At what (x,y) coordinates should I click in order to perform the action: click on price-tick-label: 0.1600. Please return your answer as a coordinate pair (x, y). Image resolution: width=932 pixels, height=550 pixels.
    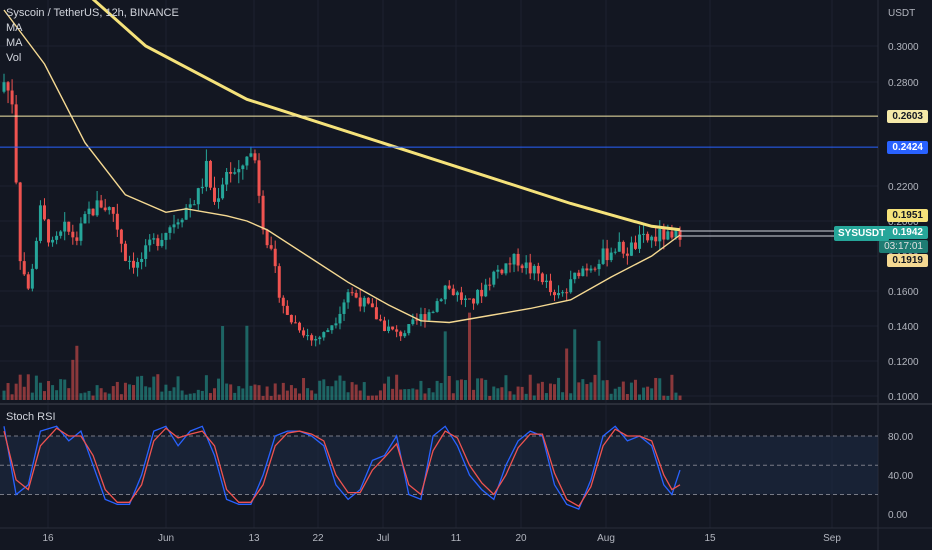
    Looking at the image, I should click on (903, 292).